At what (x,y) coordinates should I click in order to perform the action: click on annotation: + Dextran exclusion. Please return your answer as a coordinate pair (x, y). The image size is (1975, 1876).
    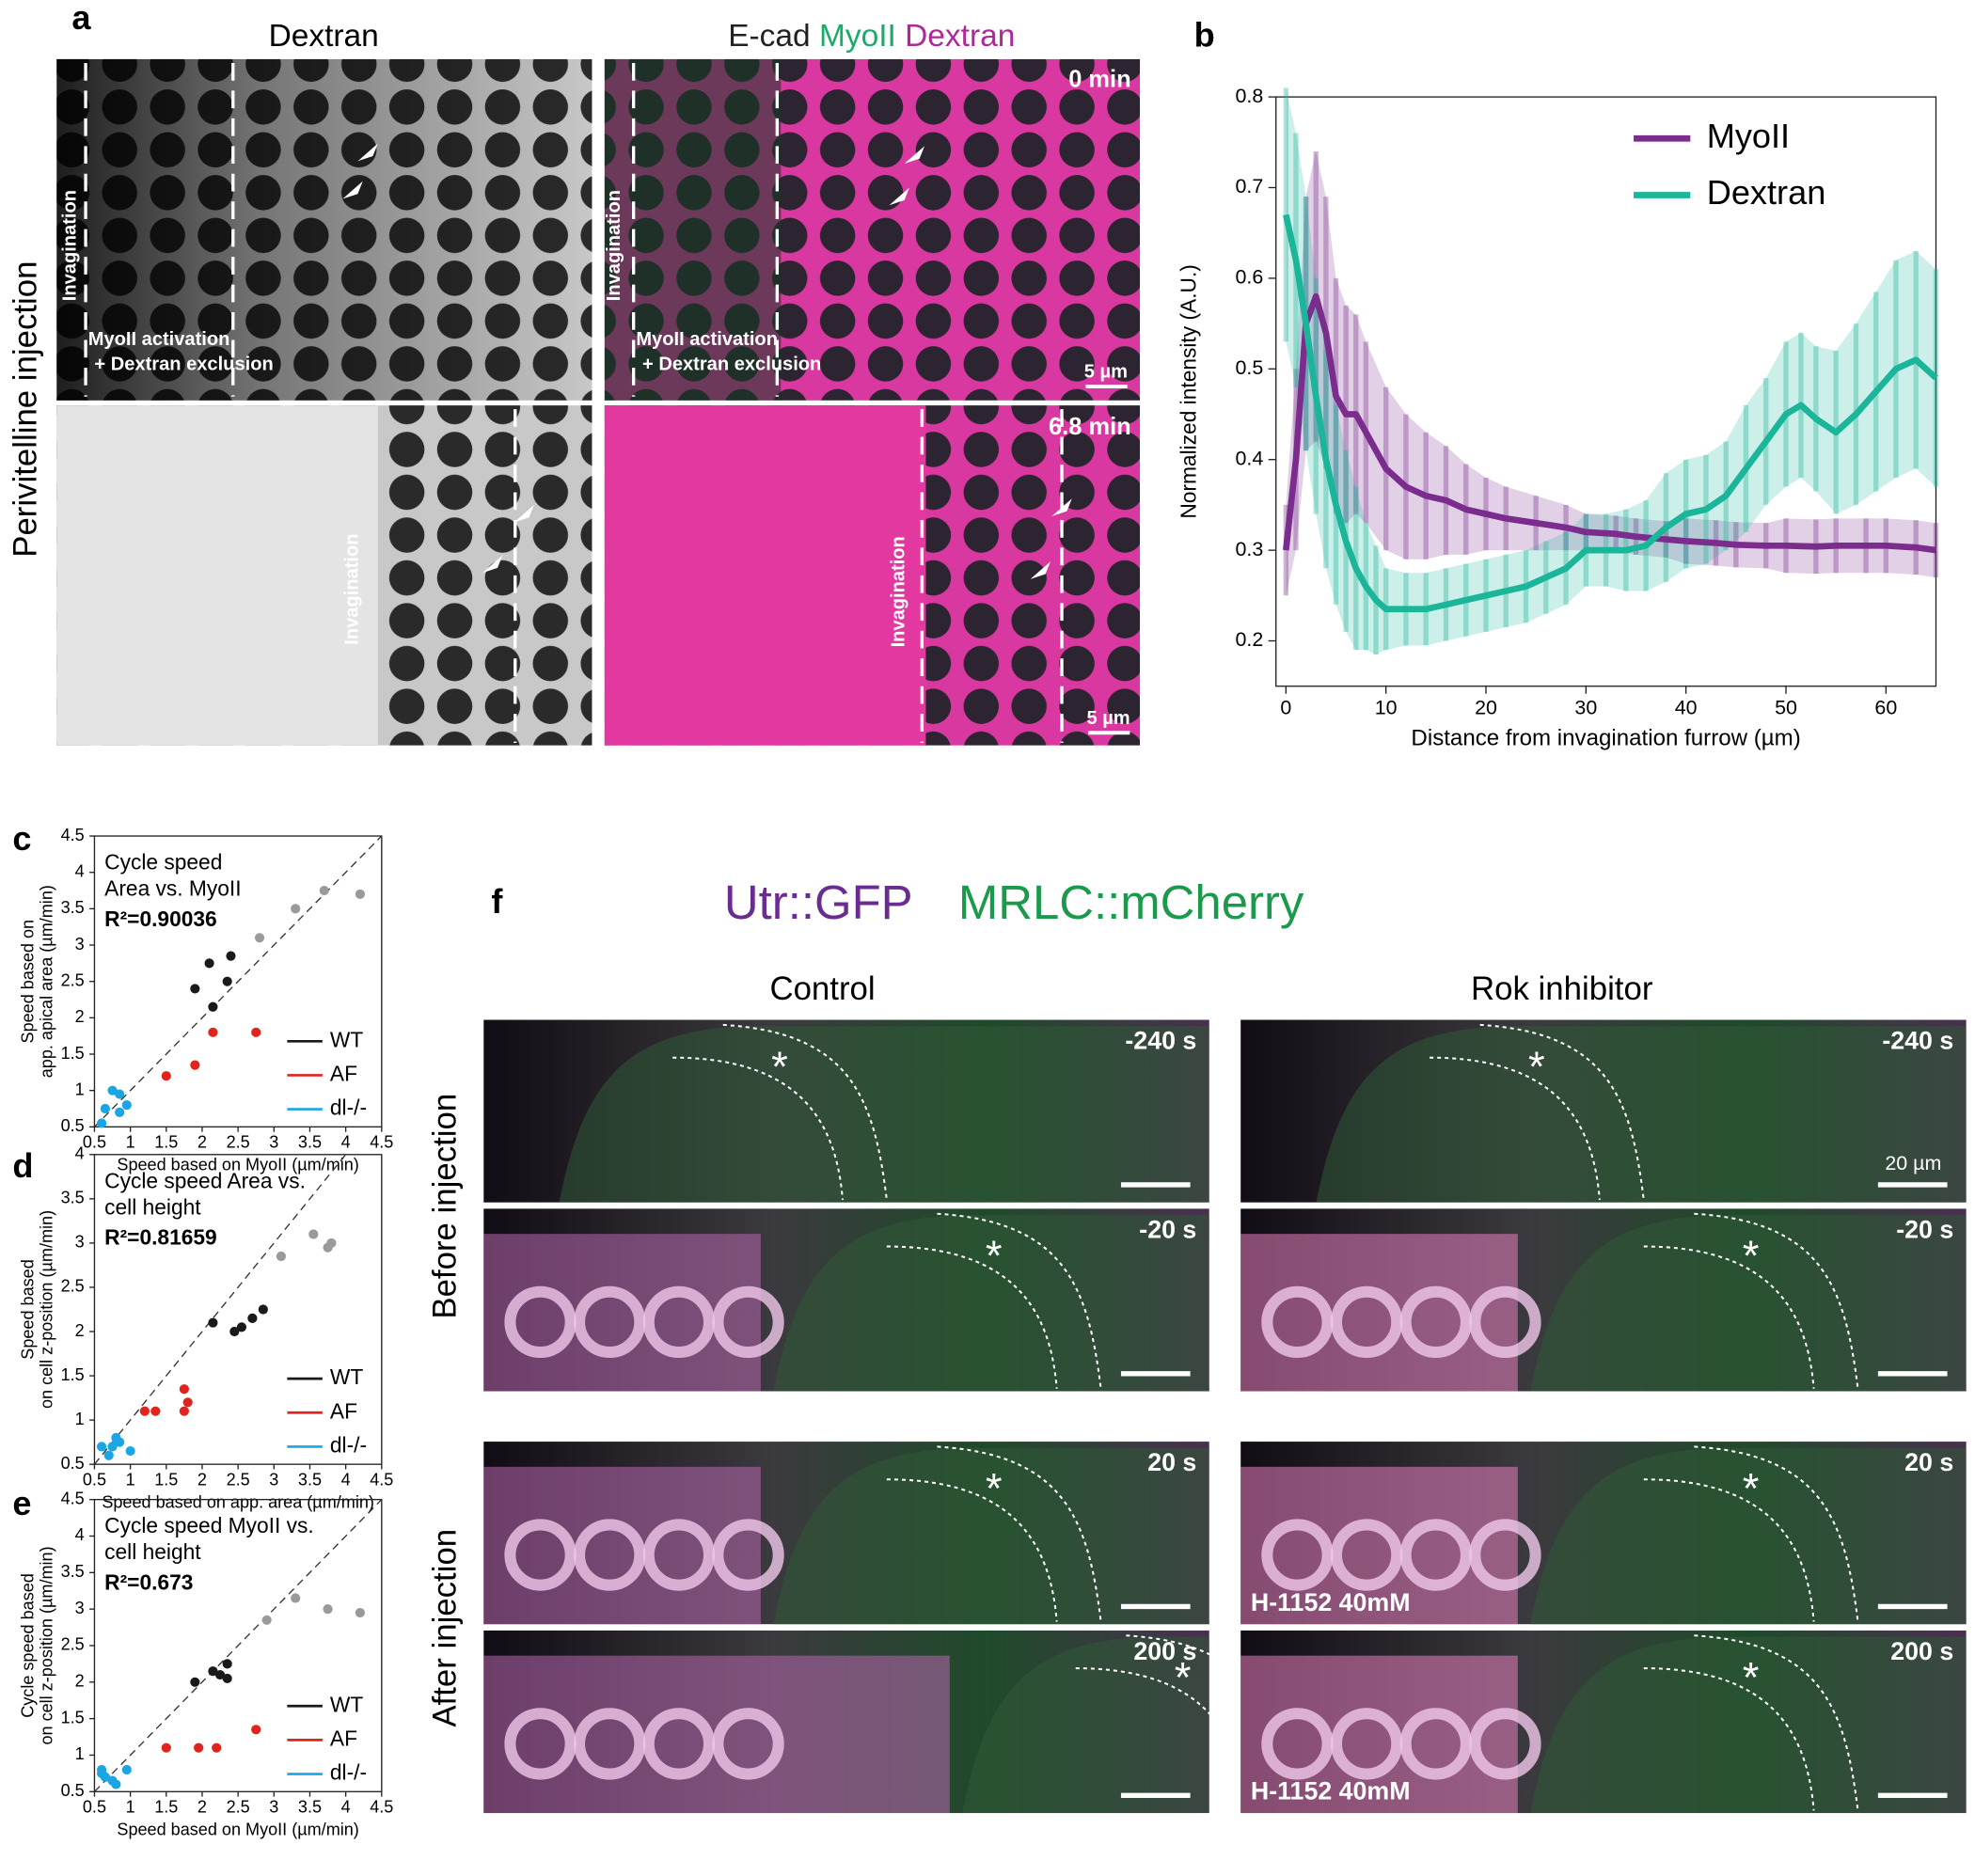
    Looking at the image, I should click on (731, 365).